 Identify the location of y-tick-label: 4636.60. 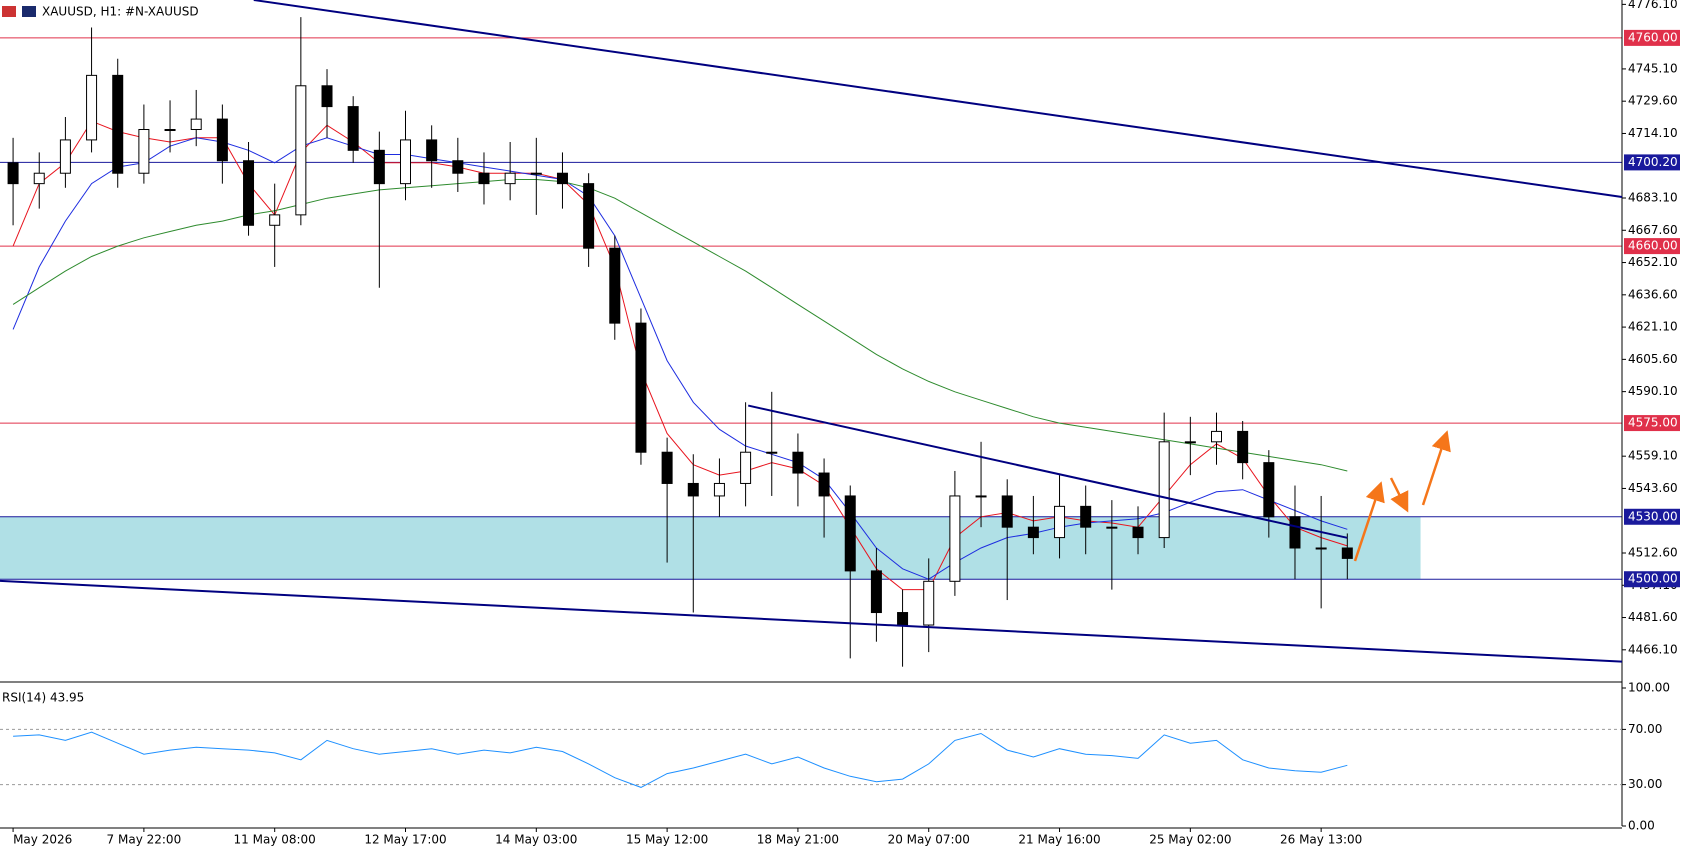
(1653, 294).